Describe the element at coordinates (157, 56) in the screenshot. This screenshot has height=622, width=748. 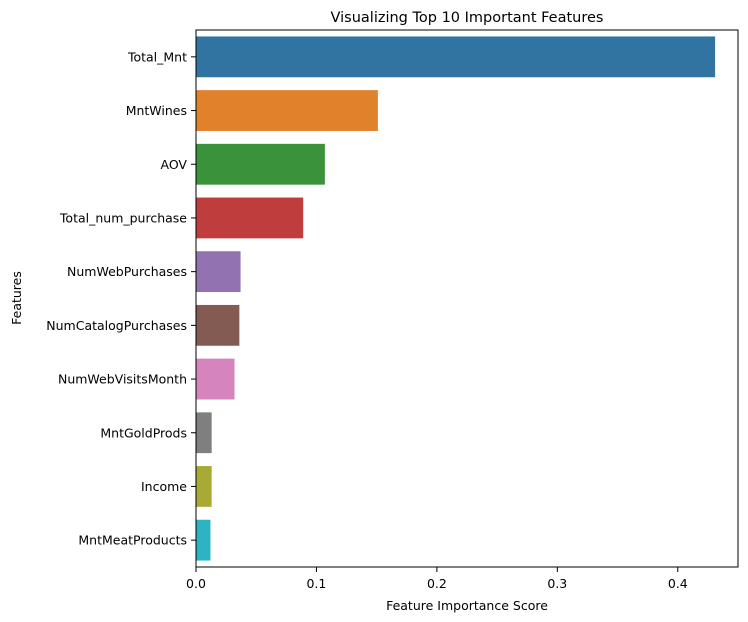
I see `y-tick-label: Total_Mnt` at that location.